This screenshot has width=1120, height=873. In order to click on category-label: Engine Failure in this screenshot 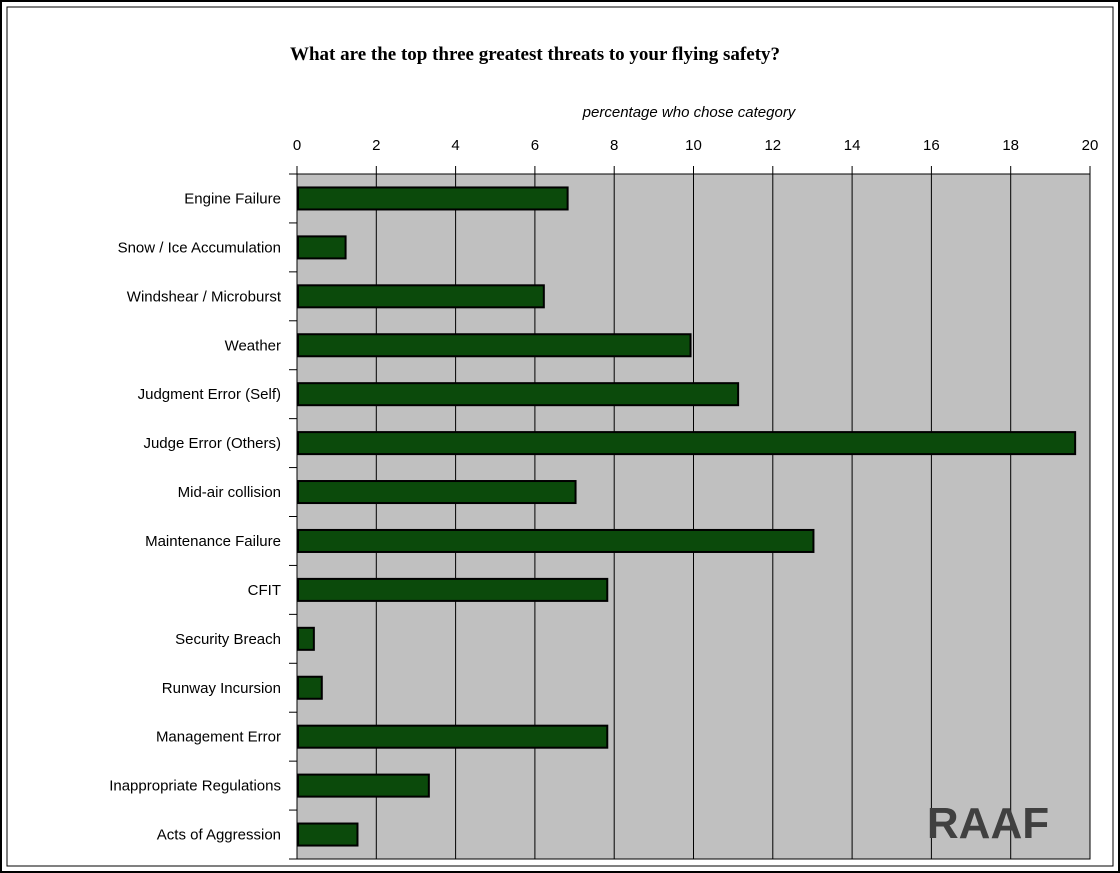, I will do `click(232, 198)`.